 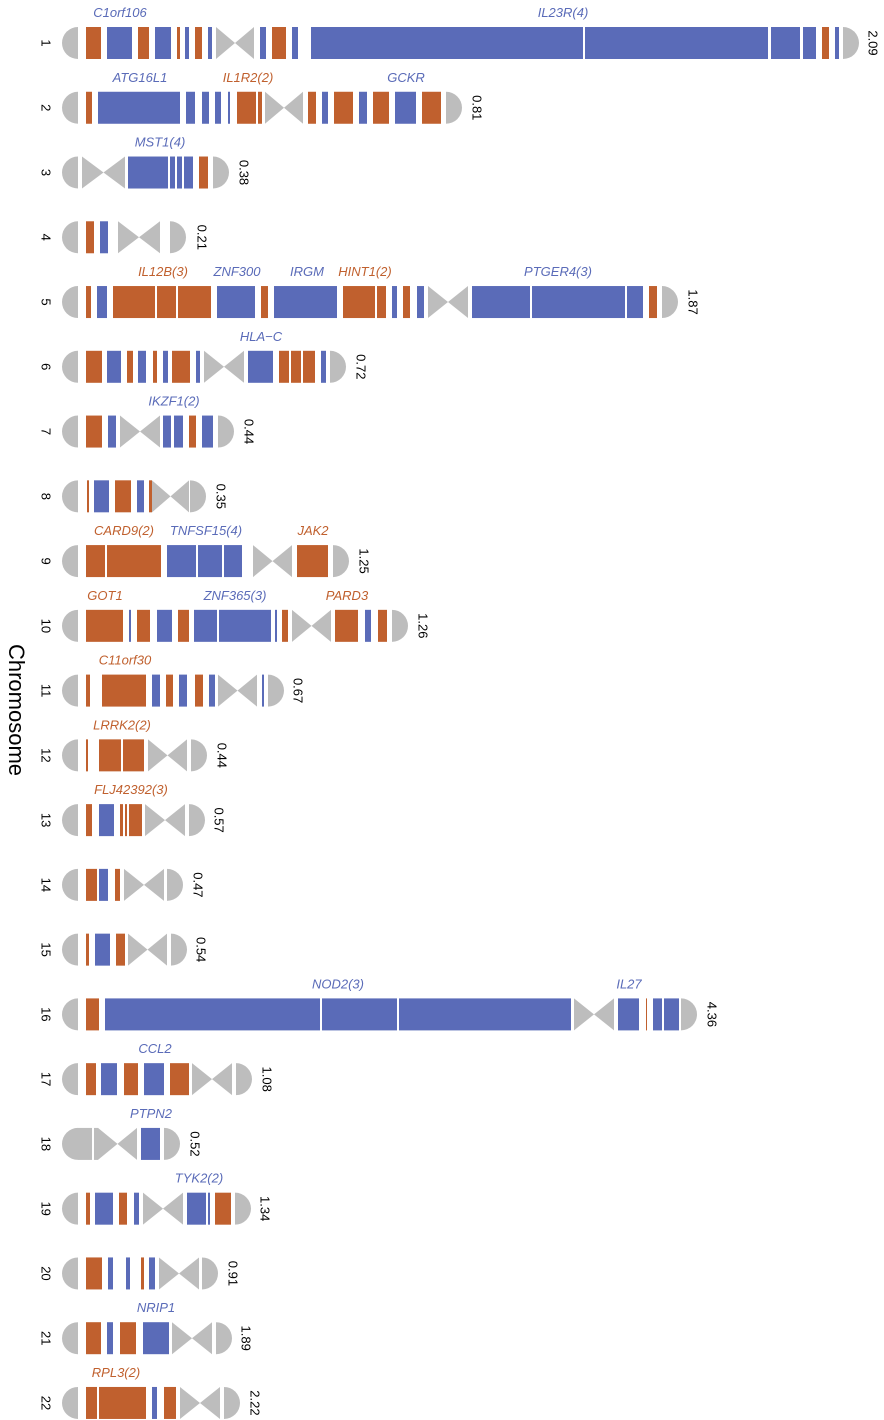 What do you see at coordinates (46, 1208) in the screenshot?
I see `chromosome-label: 19` at bounding box center [46, 1208].